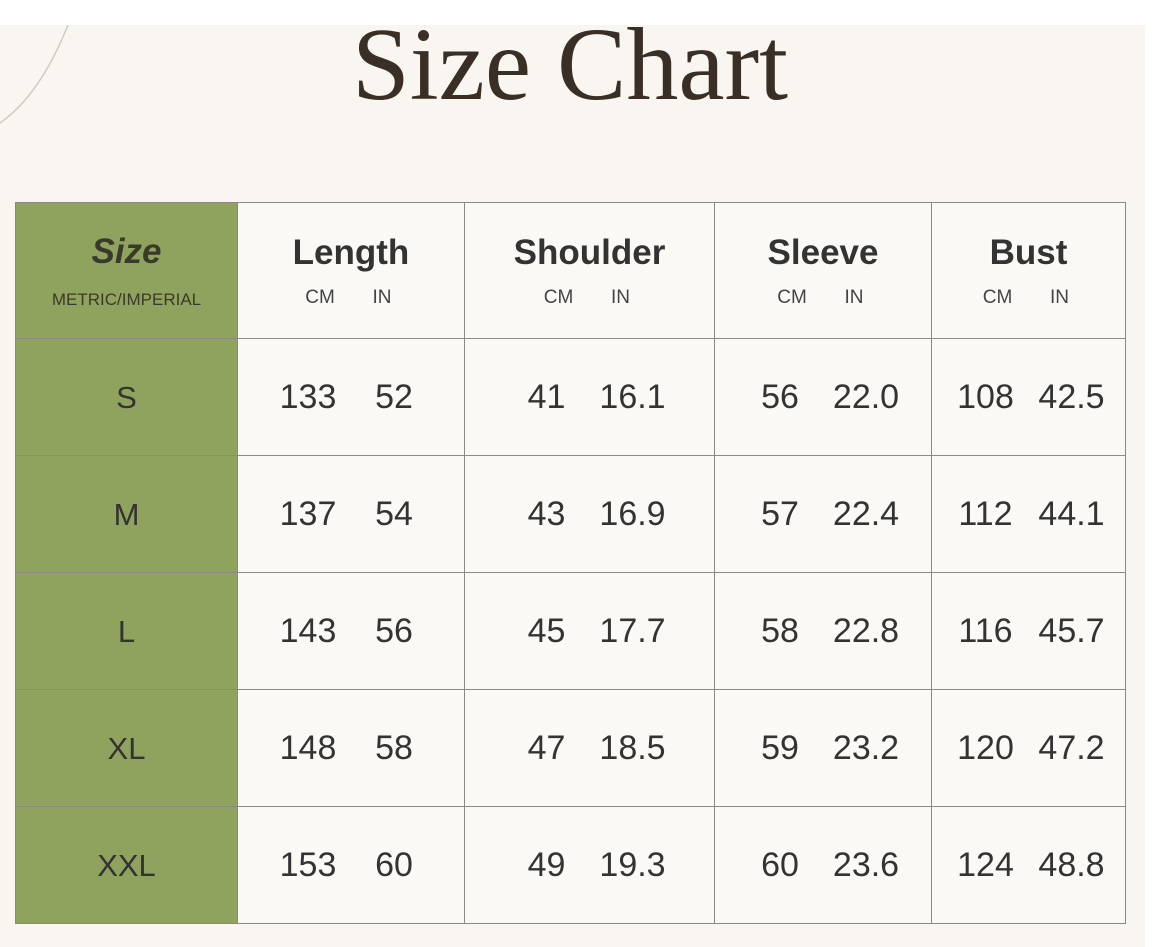 The width and height of the screenshot is (1170, 947). What do you see at coordinates (780, 630) in the screenshot?
I see `value-cm: 58` at bounding box center [780, 630].